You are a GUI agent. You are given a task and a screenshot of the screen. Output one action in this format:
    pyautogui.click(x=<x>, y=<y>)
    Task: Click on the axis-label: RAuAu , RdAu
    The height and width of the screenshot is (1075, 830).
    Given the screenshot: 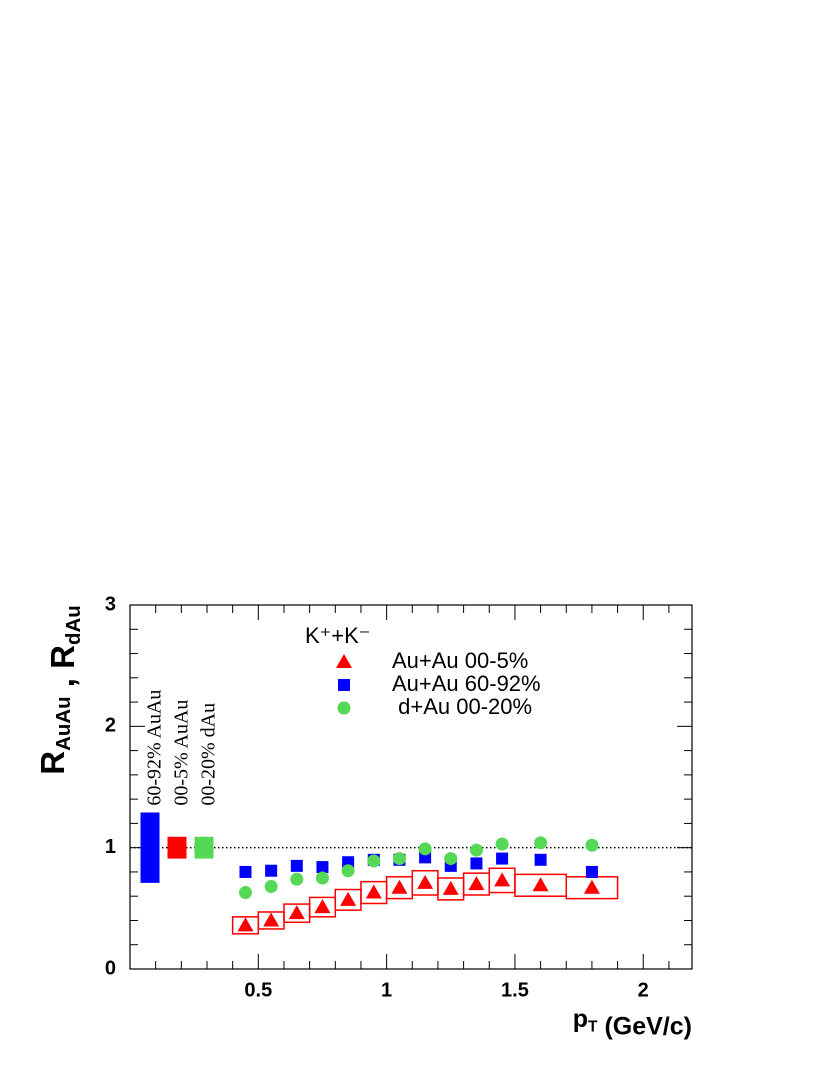 What is the action you would take?
    pyautogui.click(x=59, y=689)
    